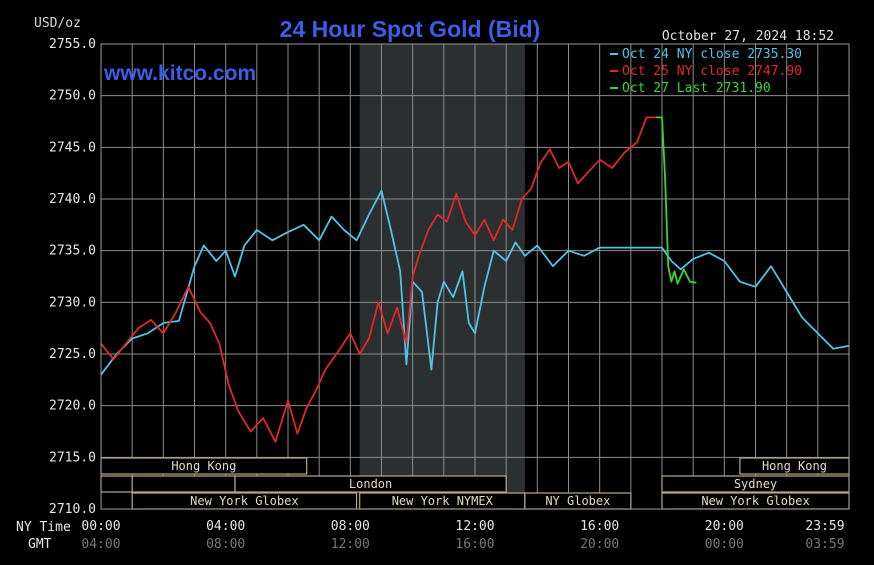 The height and width of the screenshot is (565, 874). What do you see at coordinates (724, 544) in the screenshot?
I see `x-tick-label-gmt: 00:00` at bounding box center [724, 544].